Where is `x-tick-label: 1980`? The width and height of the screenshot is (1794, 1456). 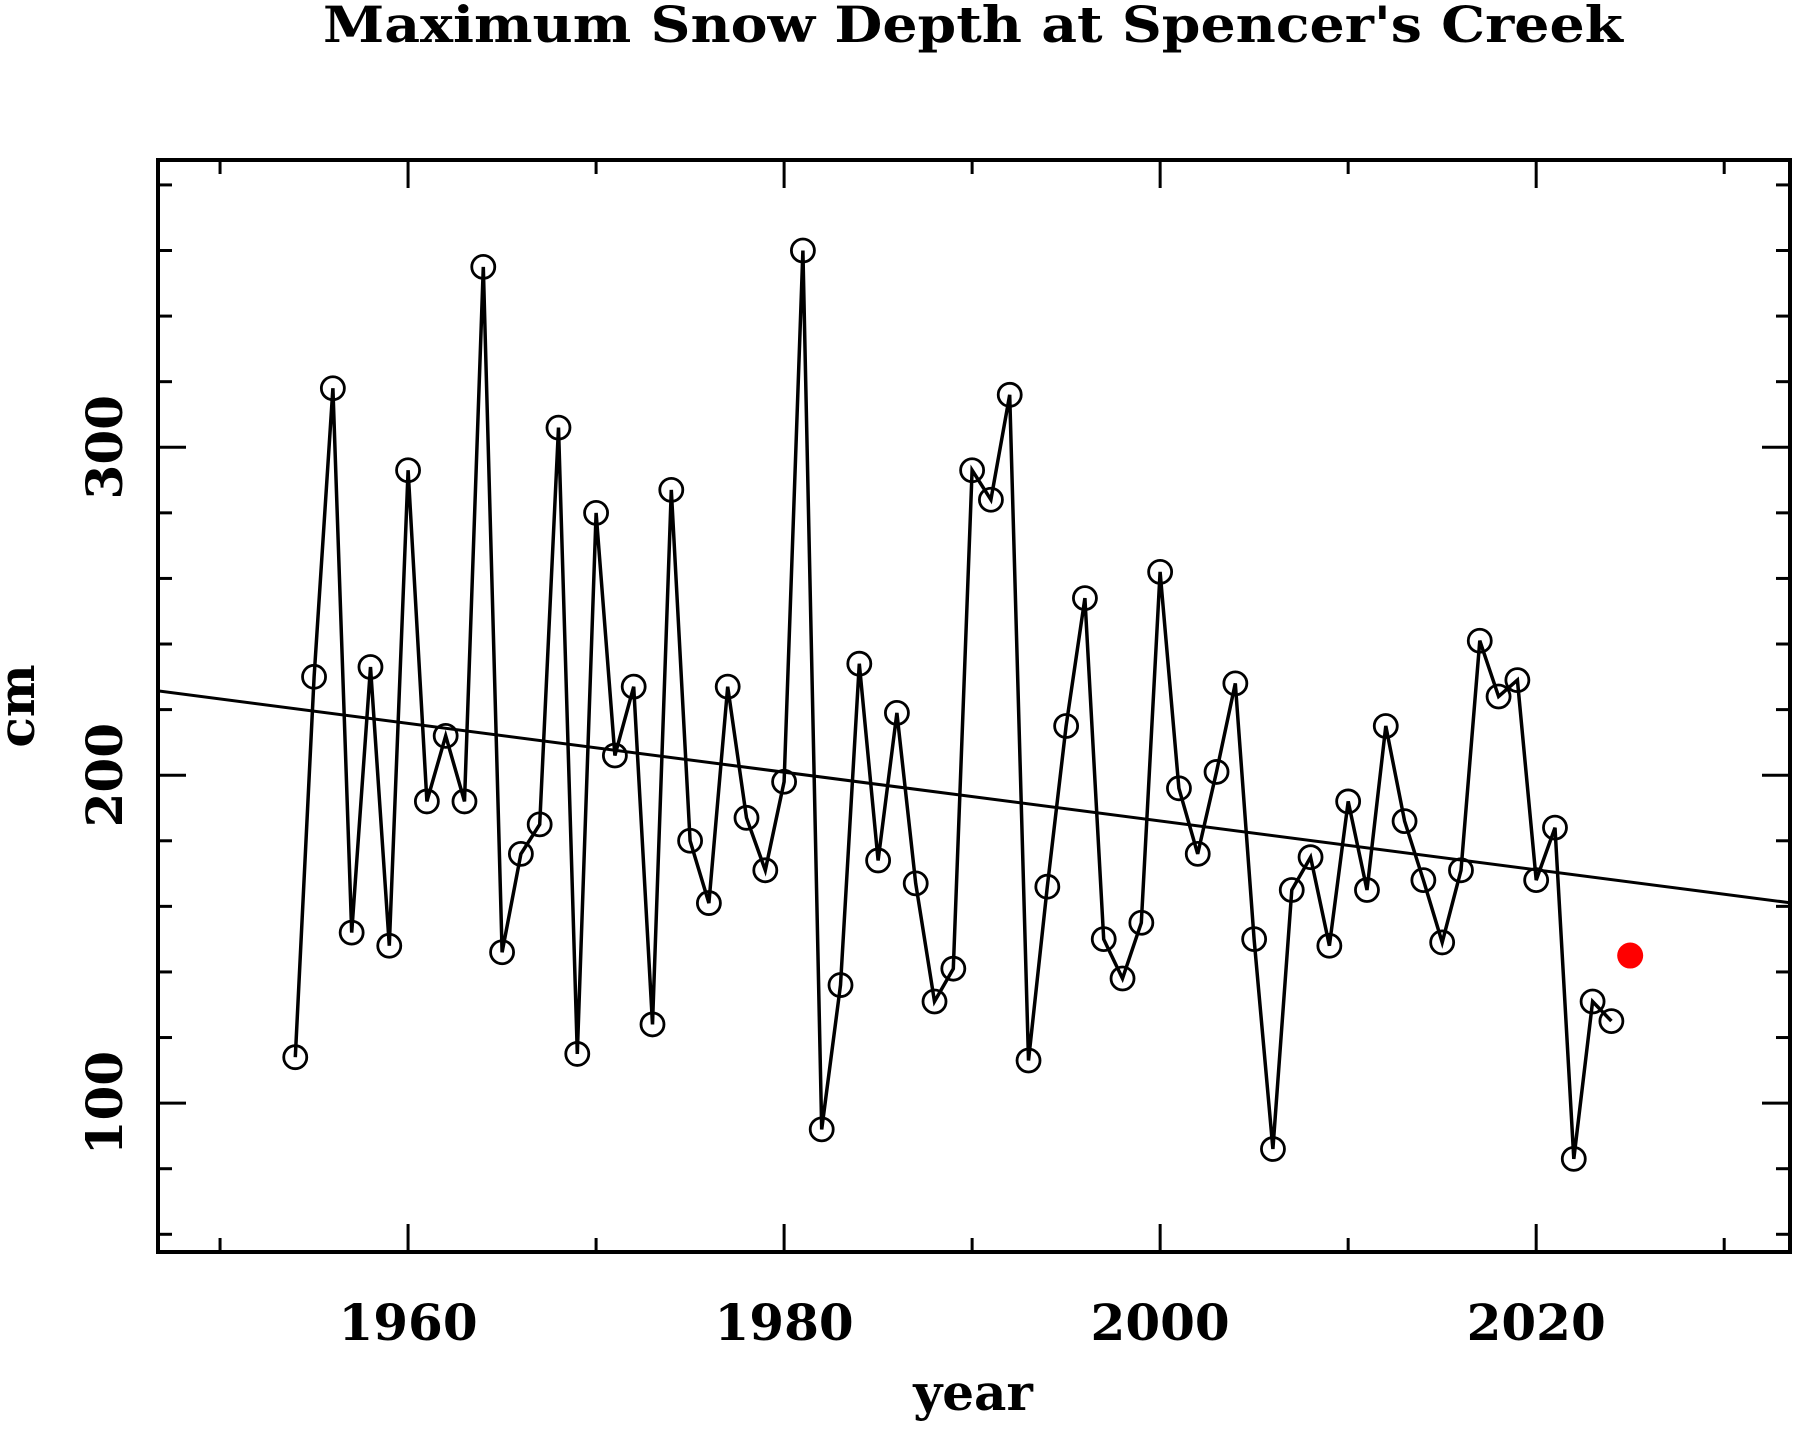 x-tick-label: 1980 is located at coordinates (784, 1322).